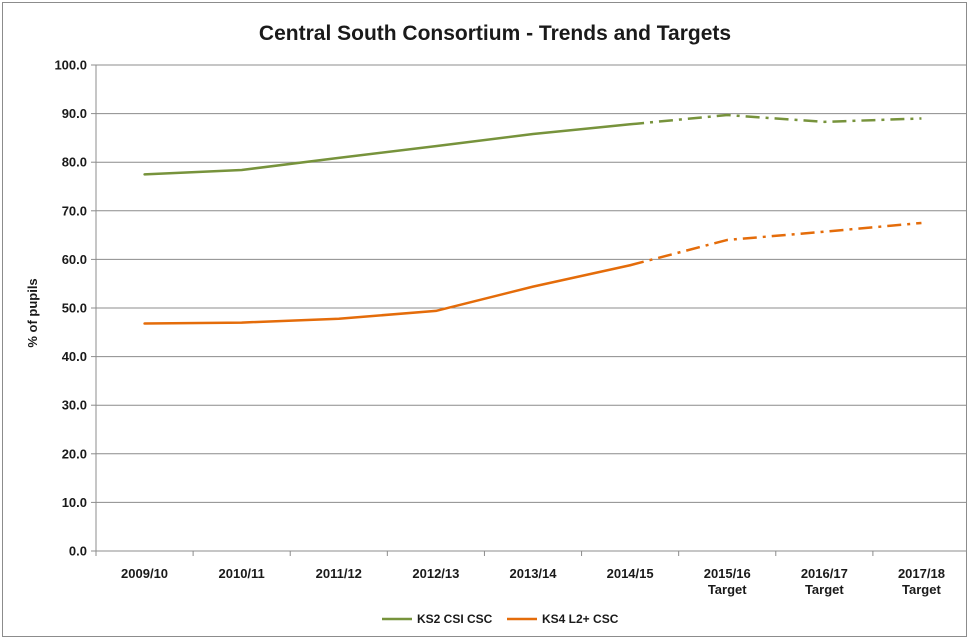 The height and width of the screenshot is (641, 971). Describe the element at coordinates (727, 581) in the screenshot. I see `x-tick-label: 2015/16 Target` at that location.